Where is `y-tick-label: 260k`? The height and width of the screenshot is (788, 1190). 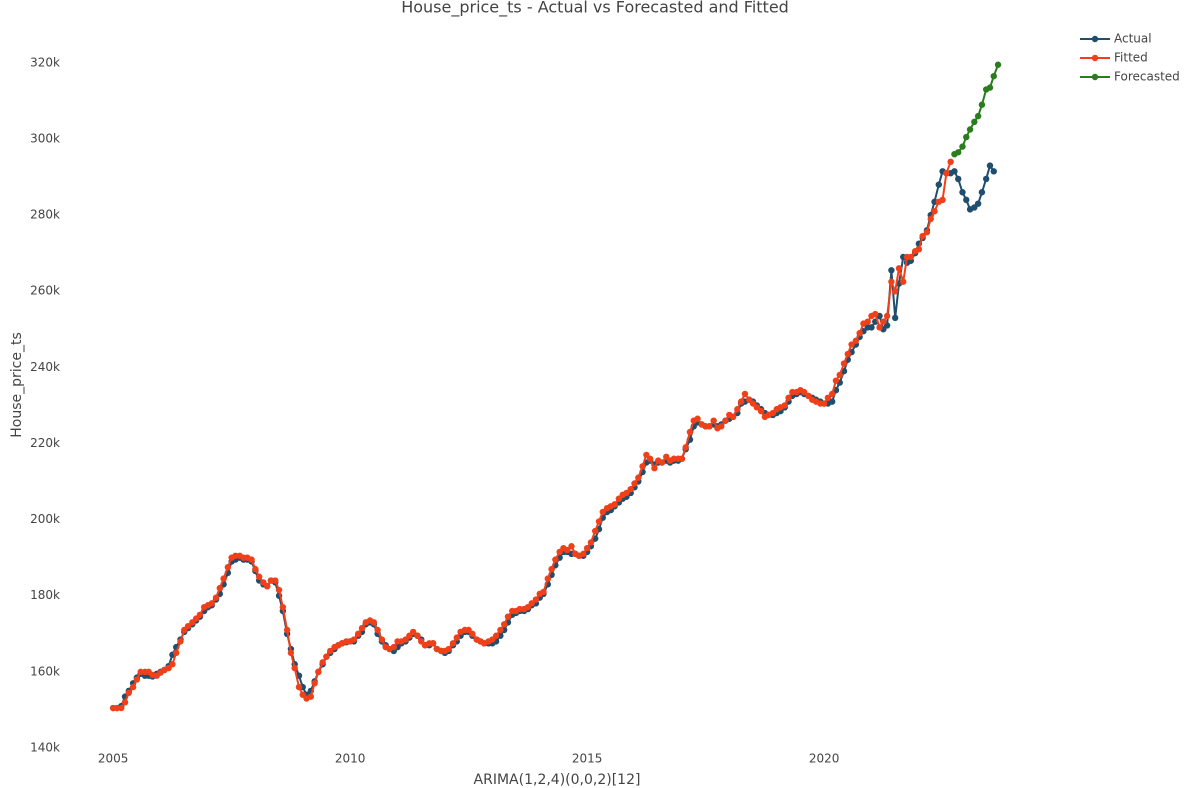 y-tick-label: 260k is located at coordinates (45, 291).